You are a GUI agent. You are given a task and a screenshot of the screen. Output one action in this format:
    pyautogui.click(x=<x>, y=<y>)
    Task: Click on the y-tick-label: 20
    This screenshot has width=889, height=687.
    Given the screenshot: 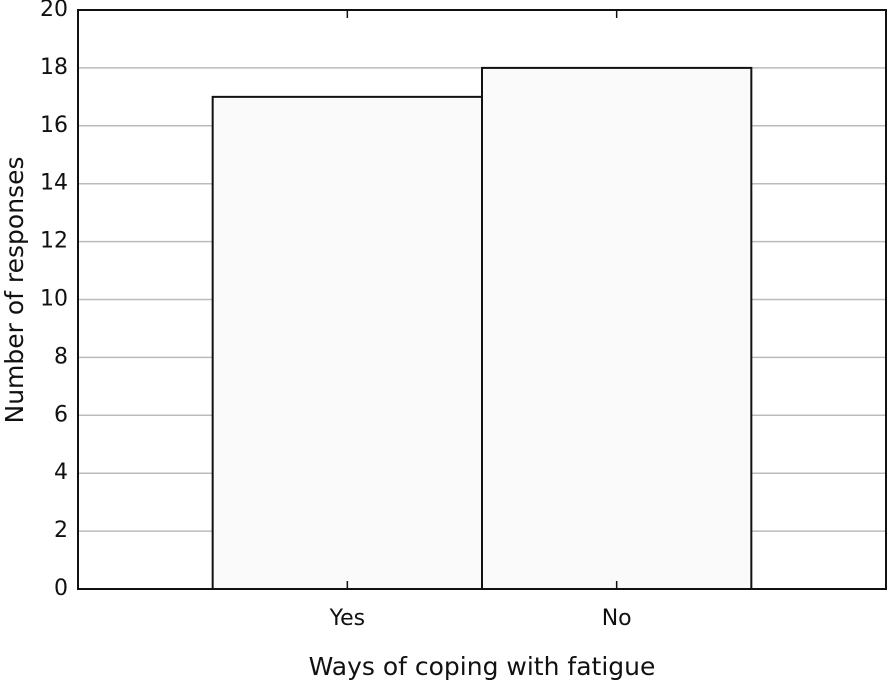 What is the action you would take?
    pyautogui.click(x=54, y=11)
    